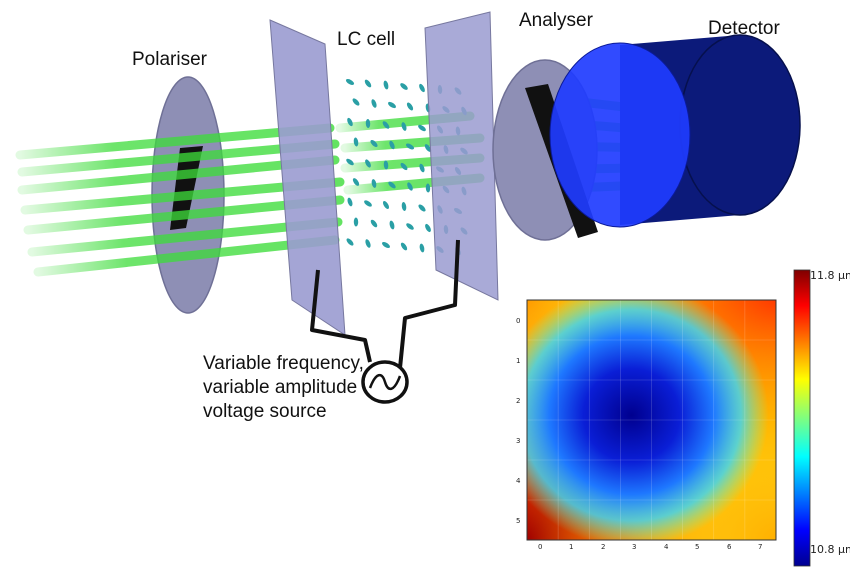  What do you see at coordinates (518, 321) in the screenshot?
I see `heatmap-y-tick: 0` at bounding box center [518, 321].